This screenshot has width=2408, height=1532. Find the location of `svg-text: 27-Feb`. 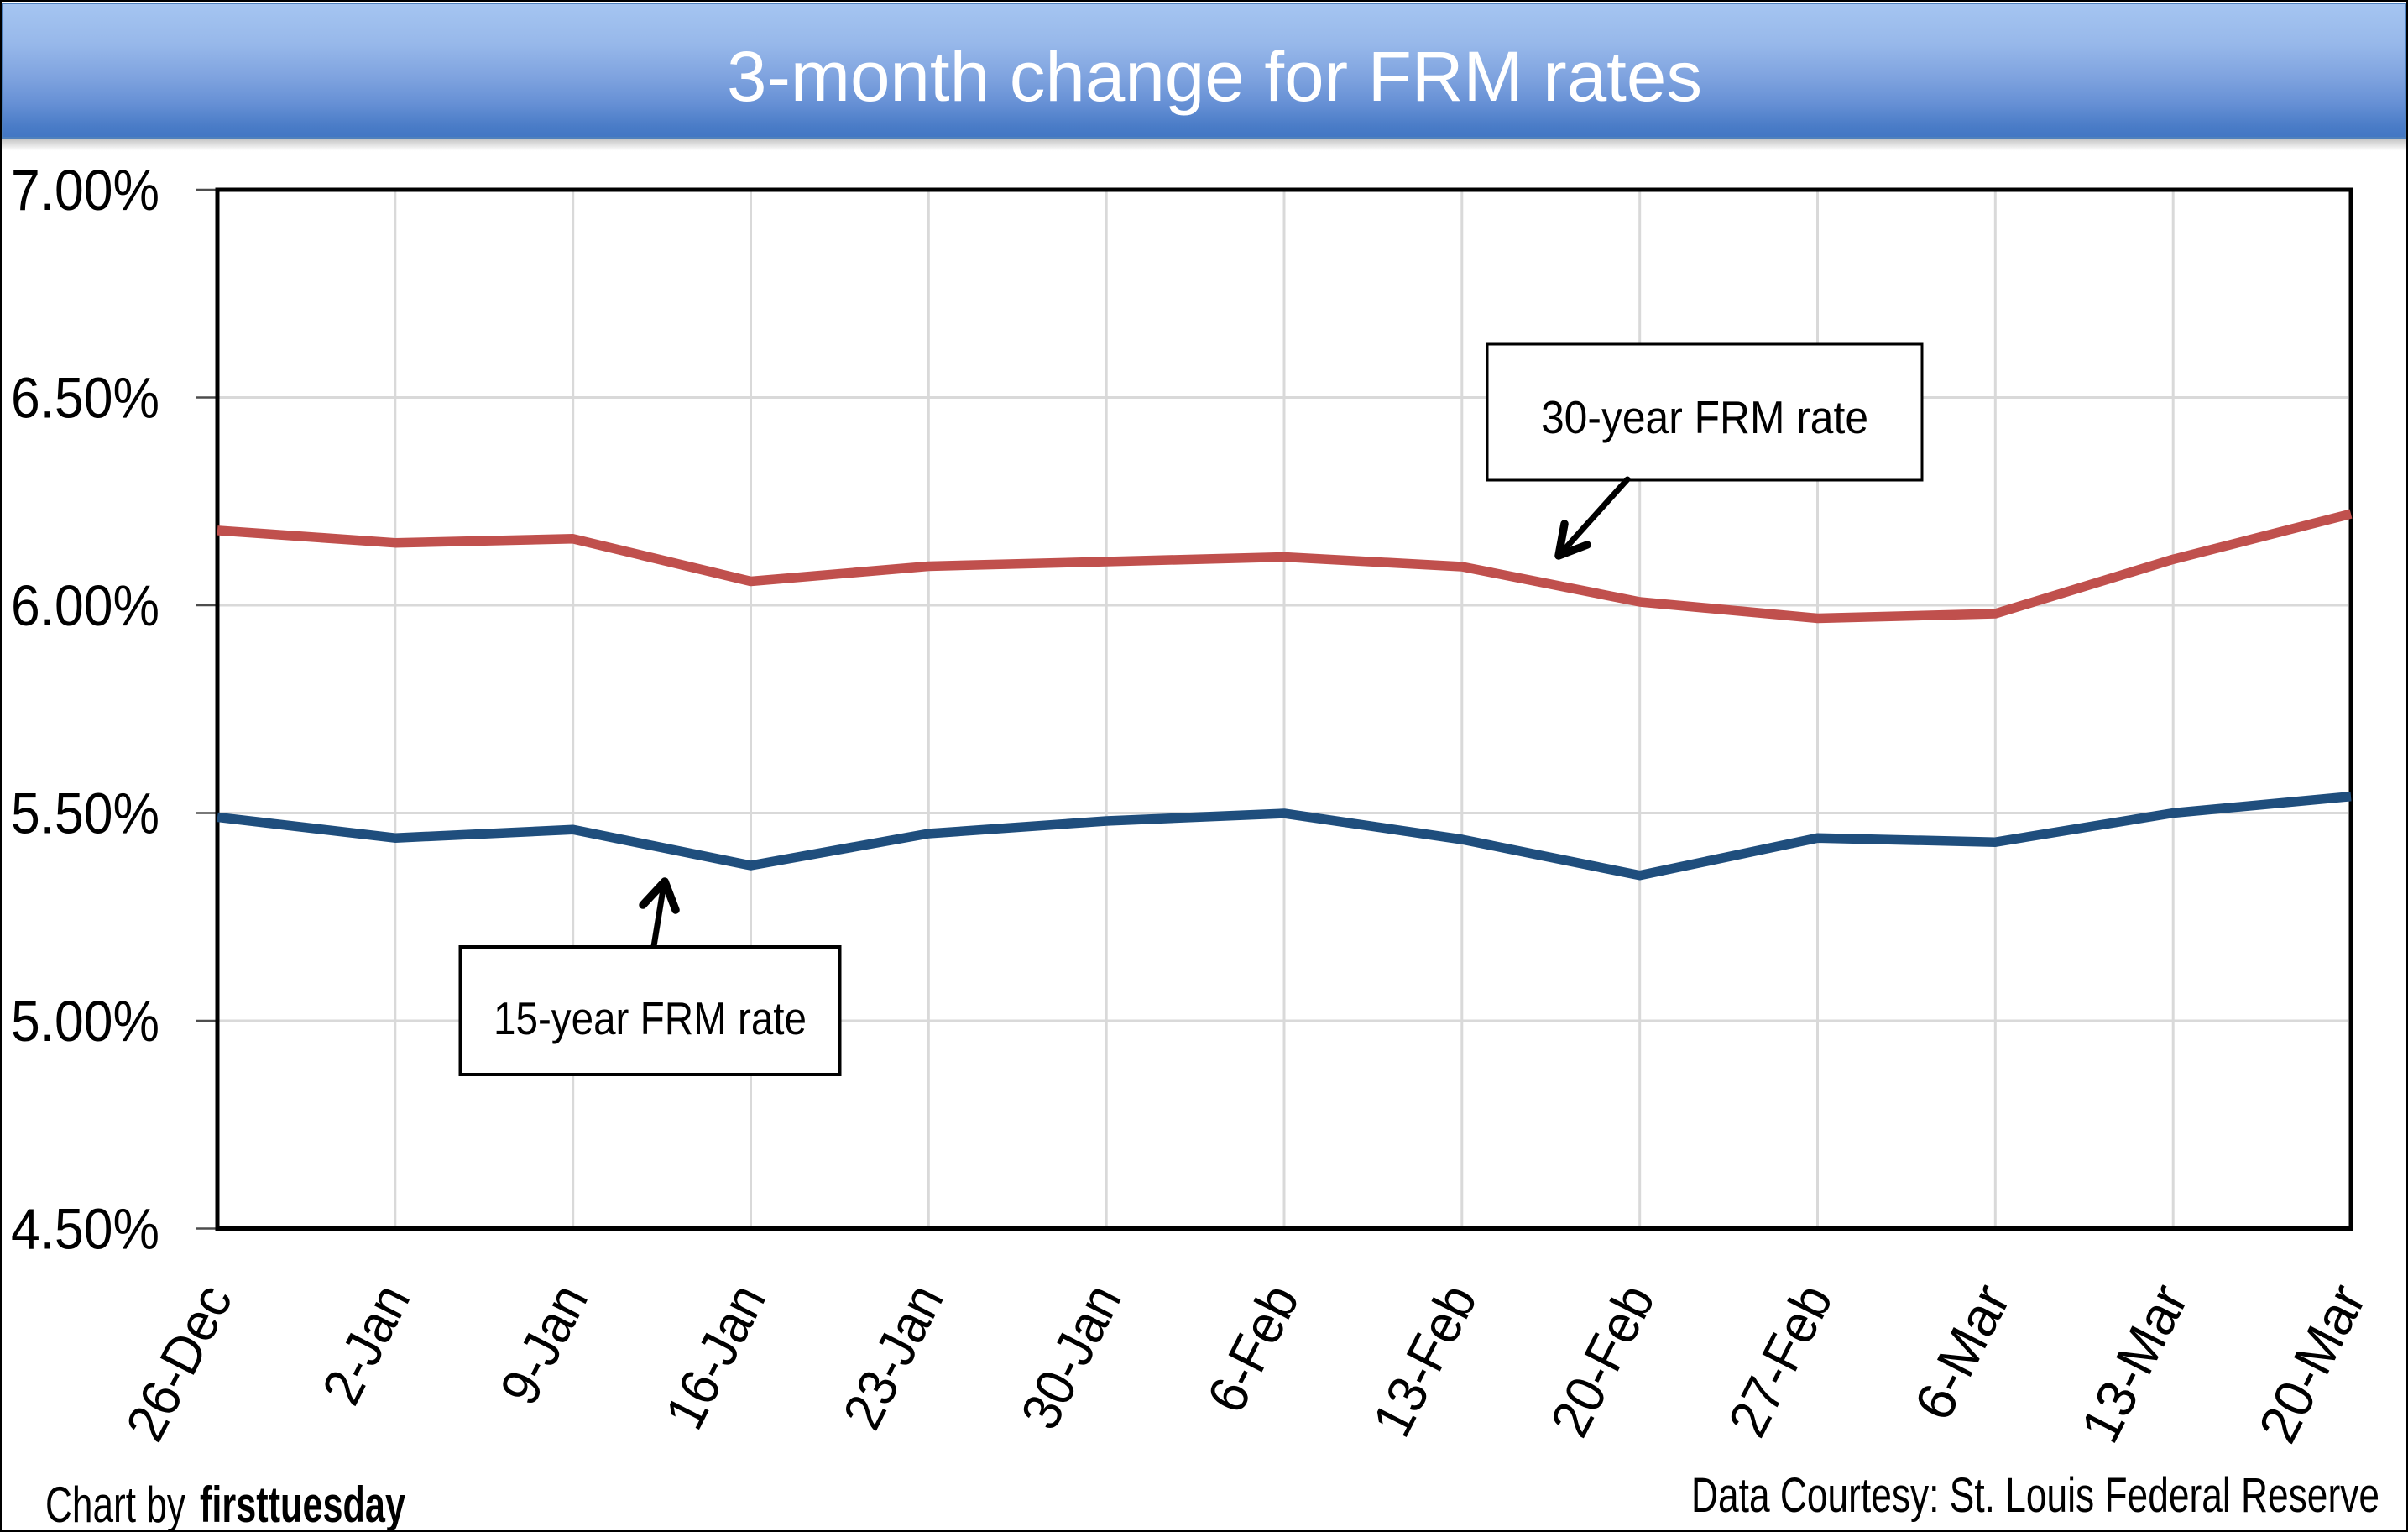

svg-text: 27-Feb is located at coordinates (1780, 1360).